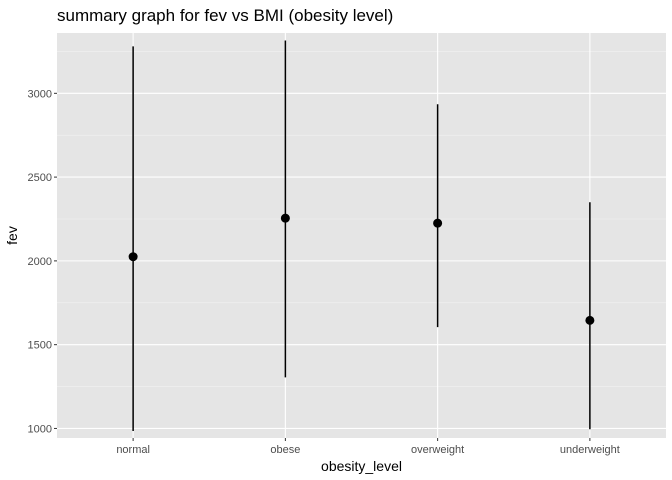  I want to click on x-tick-label-obese: obese, so click(285, 450).